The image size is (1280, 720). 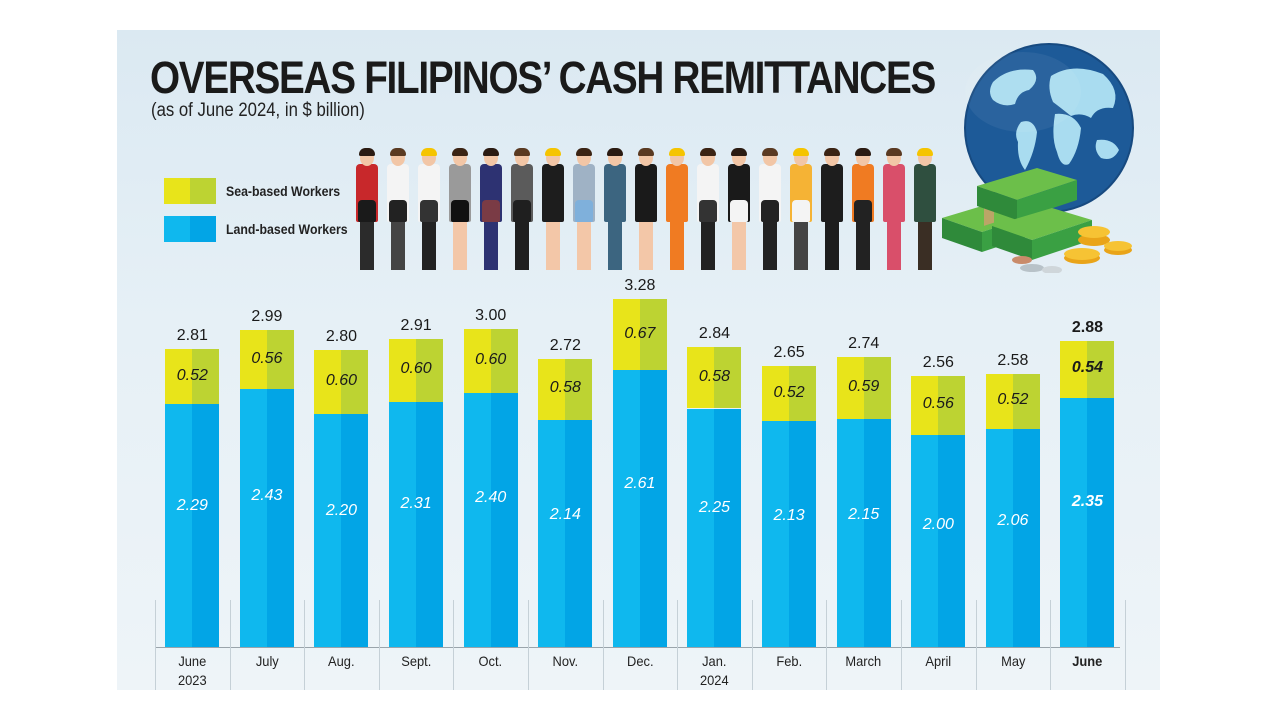 I want to click on bar-column: 2.40 0.60 3.00 Oct., so click(x=491, y=480).